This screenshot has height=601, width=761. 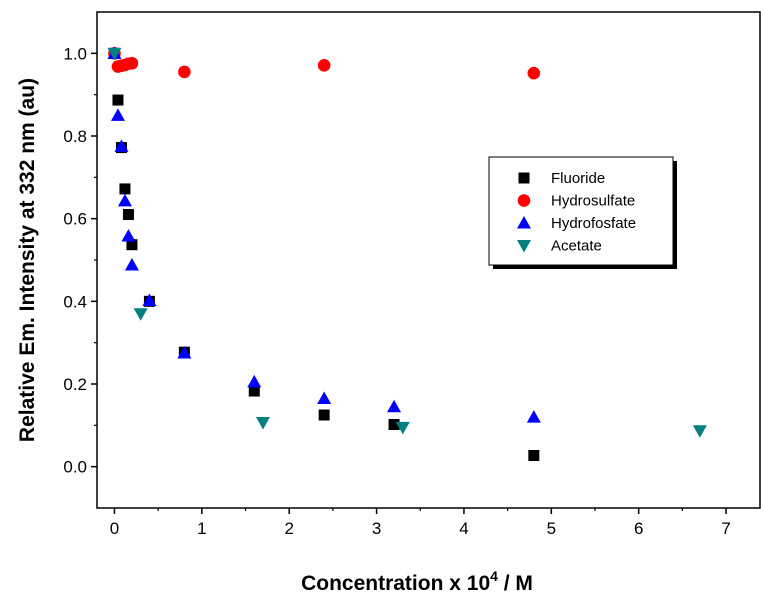 What do you see at coordinates (578, 178) in the screenshot?
I see `legend-label-fluoride: Fluoride` at bounding box center [578, 178].